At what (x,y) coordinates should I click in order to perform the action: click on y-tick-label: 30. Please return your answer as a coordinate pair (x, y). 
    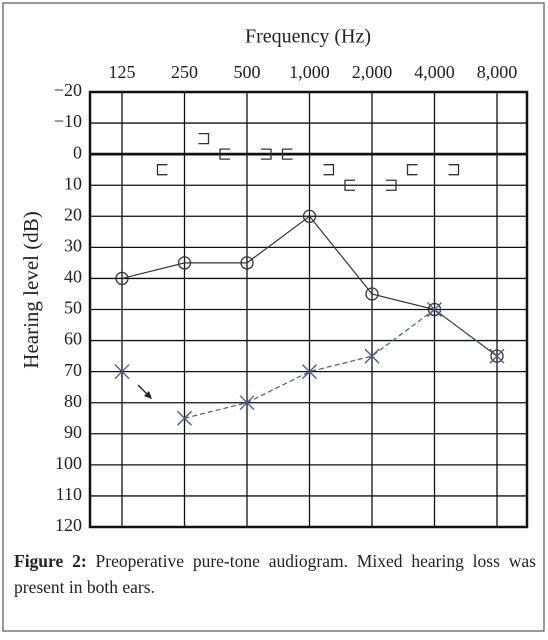
    Looking at the image, I should click on (73, 245).